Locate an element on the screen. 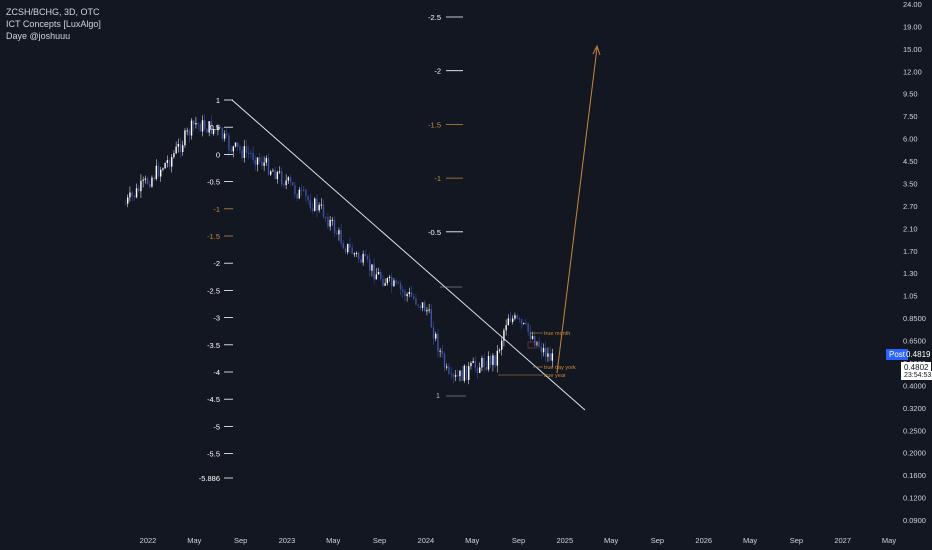  fib-top-label: -2.5 is located at coordinates (434, 17).